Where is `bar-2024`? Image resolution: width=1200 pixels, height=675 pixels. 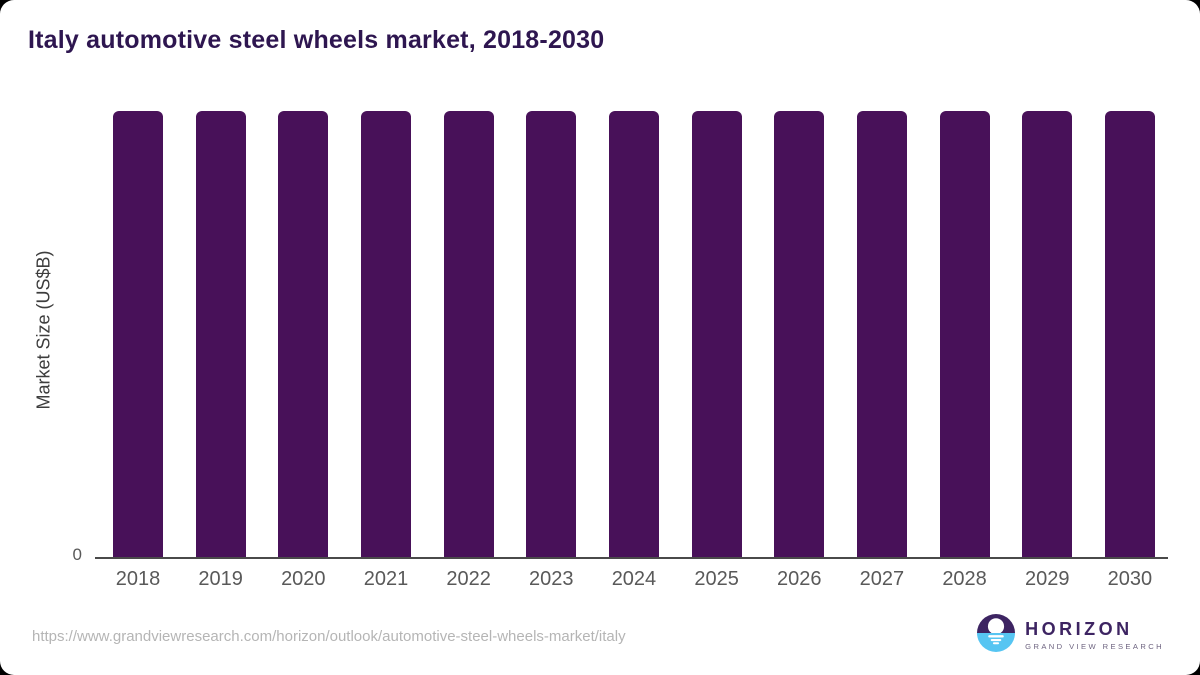 bar-2024 is located at coordinates (633, 334).